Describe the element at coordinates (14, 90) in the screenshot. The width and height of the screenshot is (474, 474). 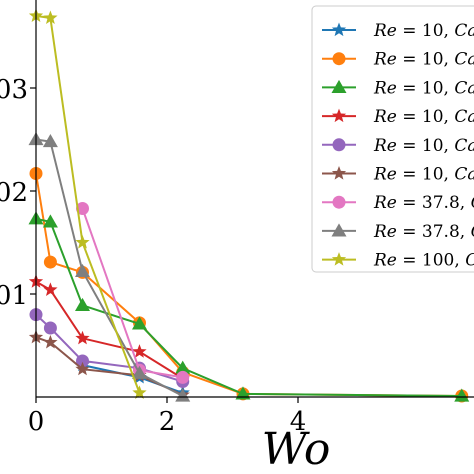
I see `y-tick-label: 03` at that location.